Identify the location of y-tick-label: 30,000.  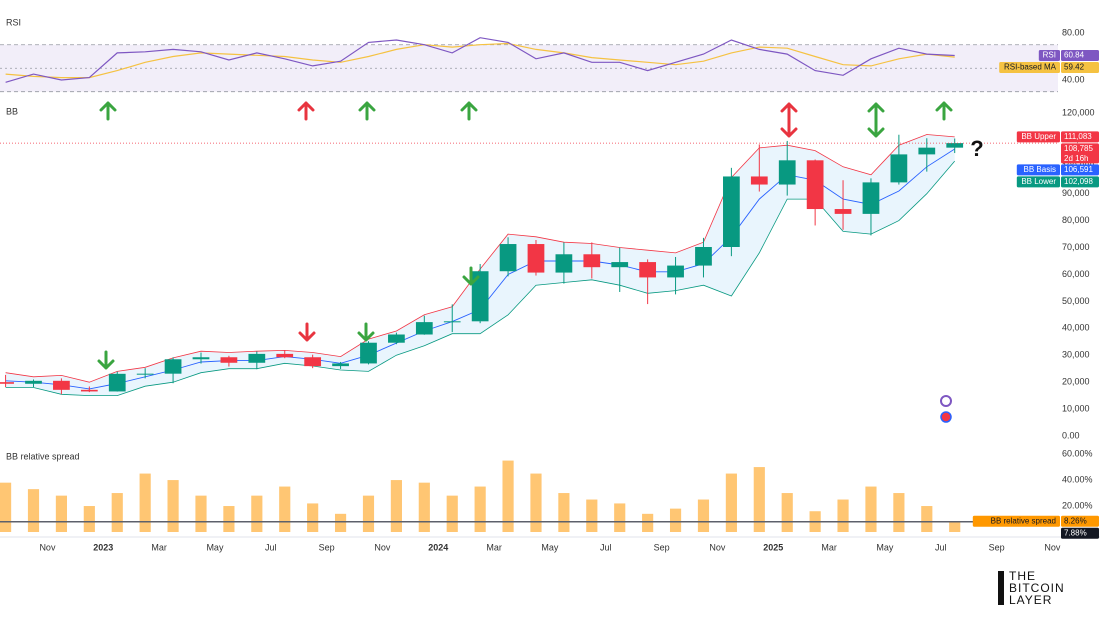
(1076, 355).